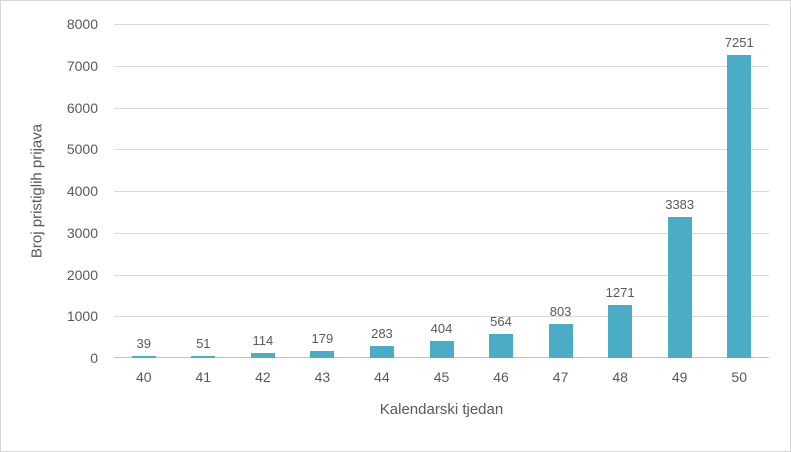 This screenshot has width=791, height=452. I want to click on y-axis-tick-labels: 0 1000 2000 3000 4000 5000 6000 7000 8000, so click(53, 191).